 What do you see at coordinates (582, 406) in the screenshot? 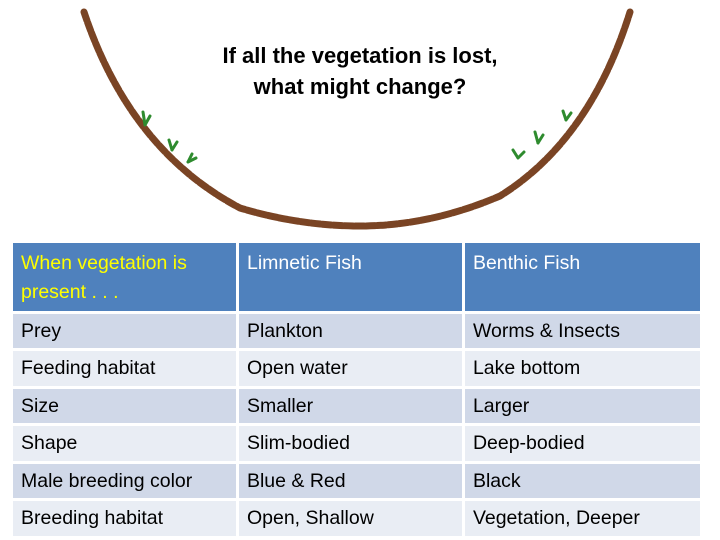
I see `benthic-value: Larger` at bounding box center [582, 406].